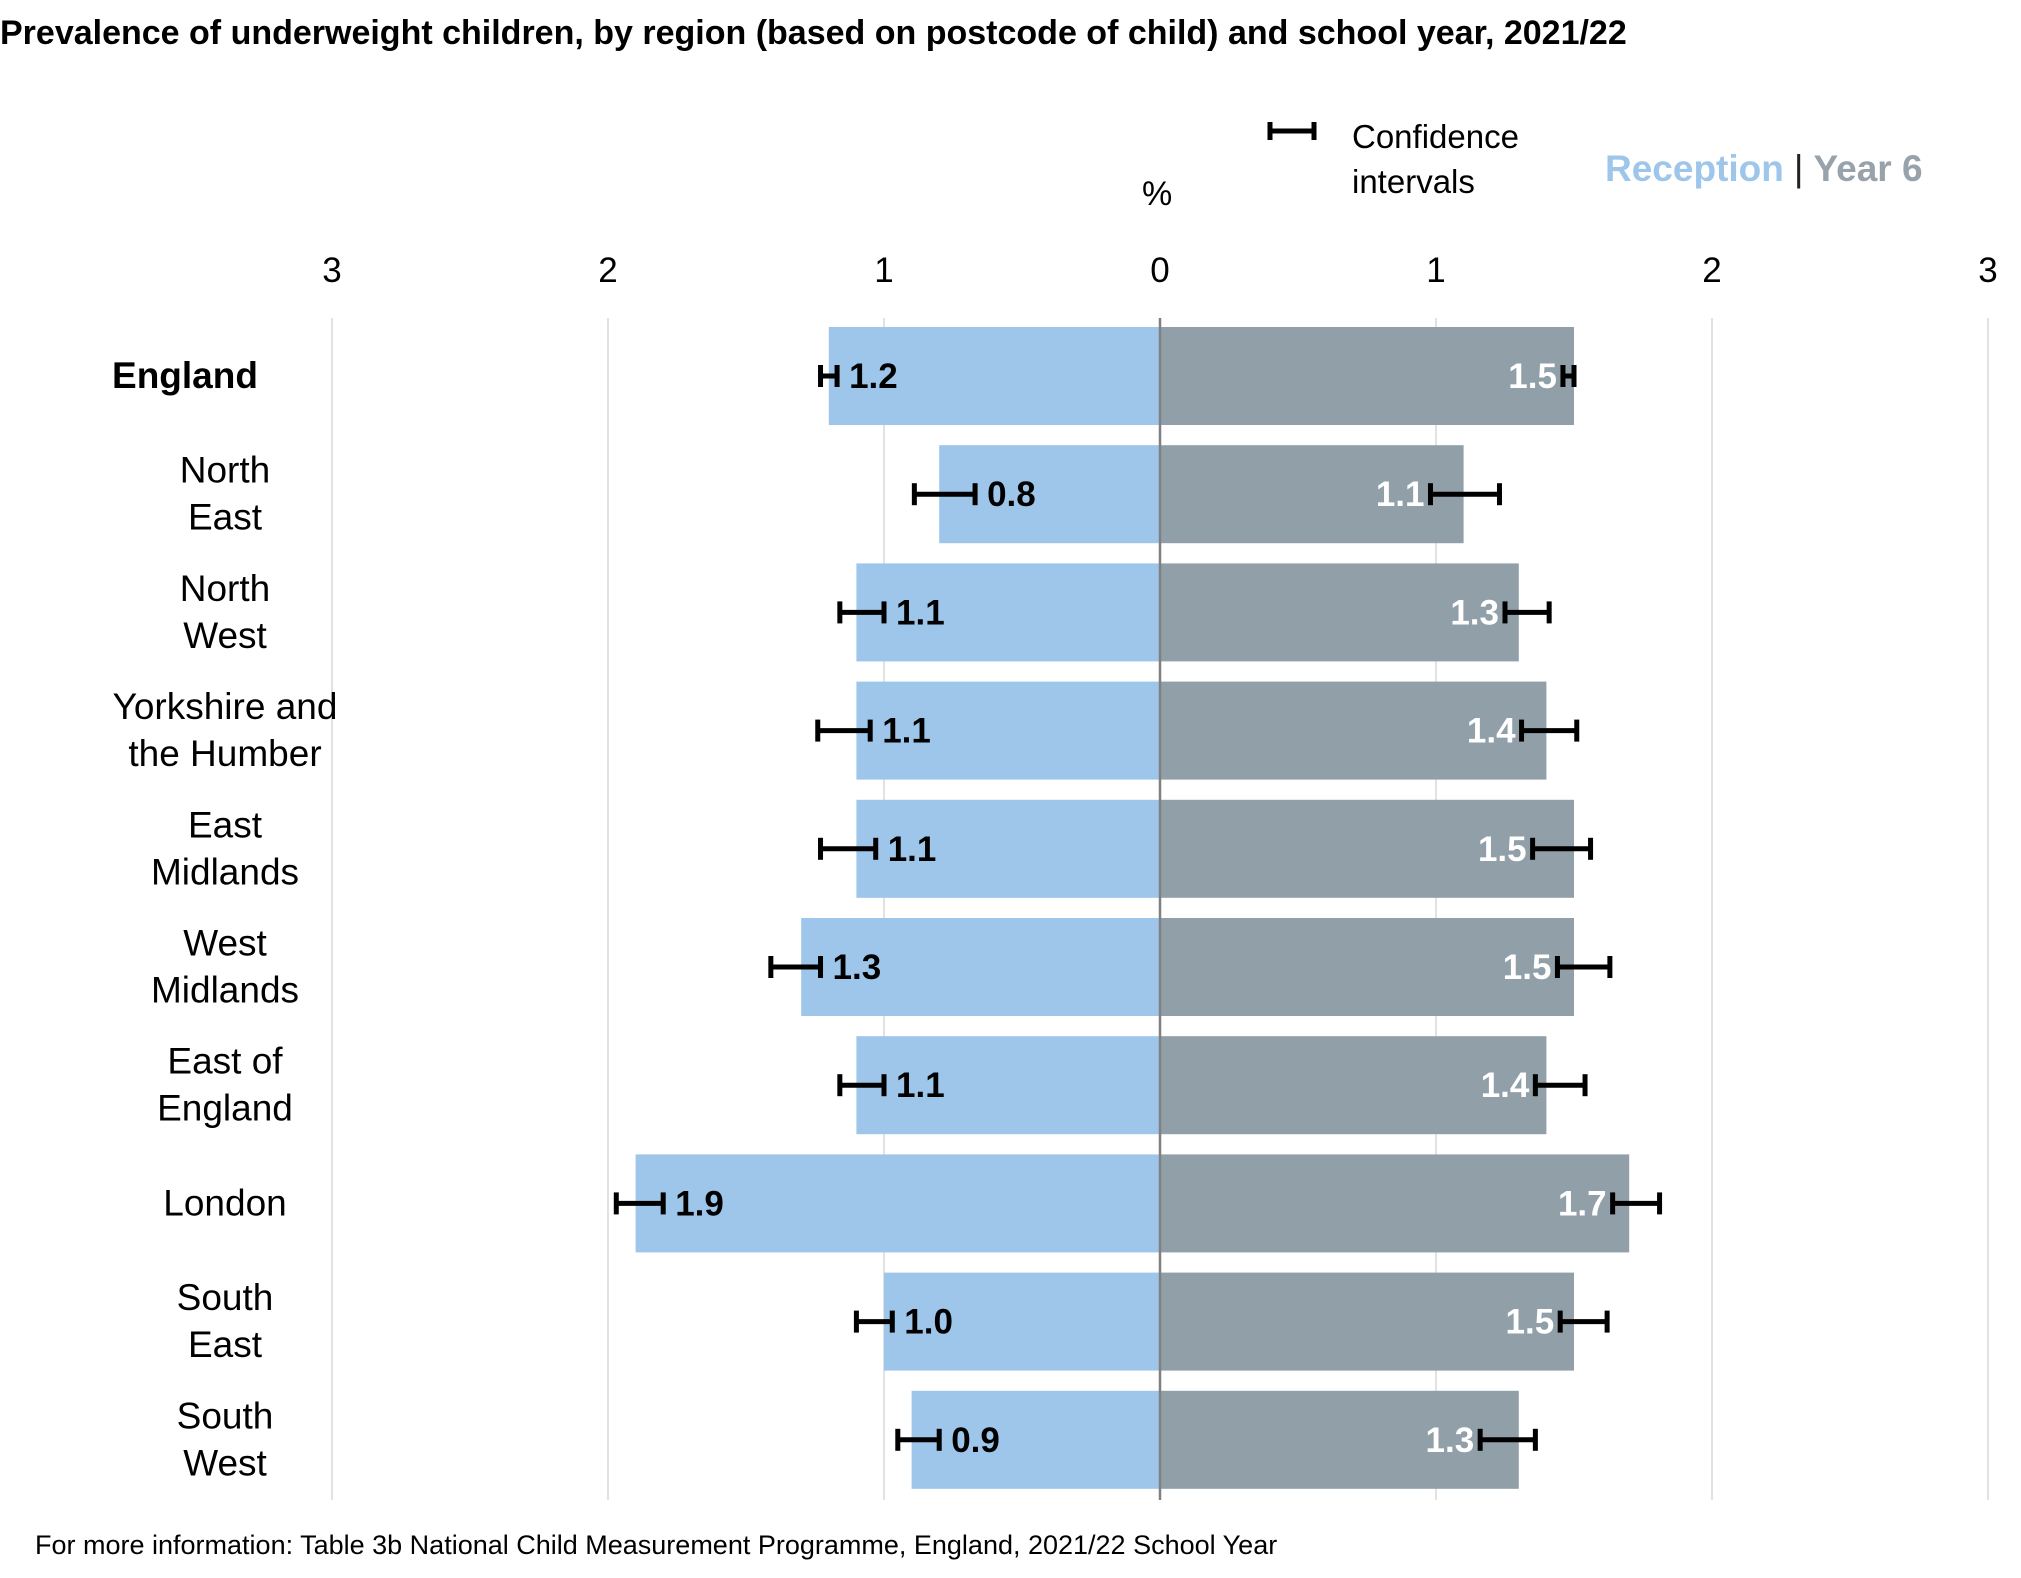 The image size is (2021, 1578). I want to click on series-legend: Reception | Year 6, so click(1764, 169).